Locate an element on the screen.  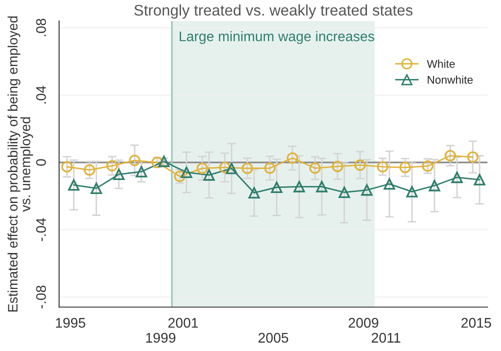
band-label: Large minimum wage increases is located at coordinates (277, 37).